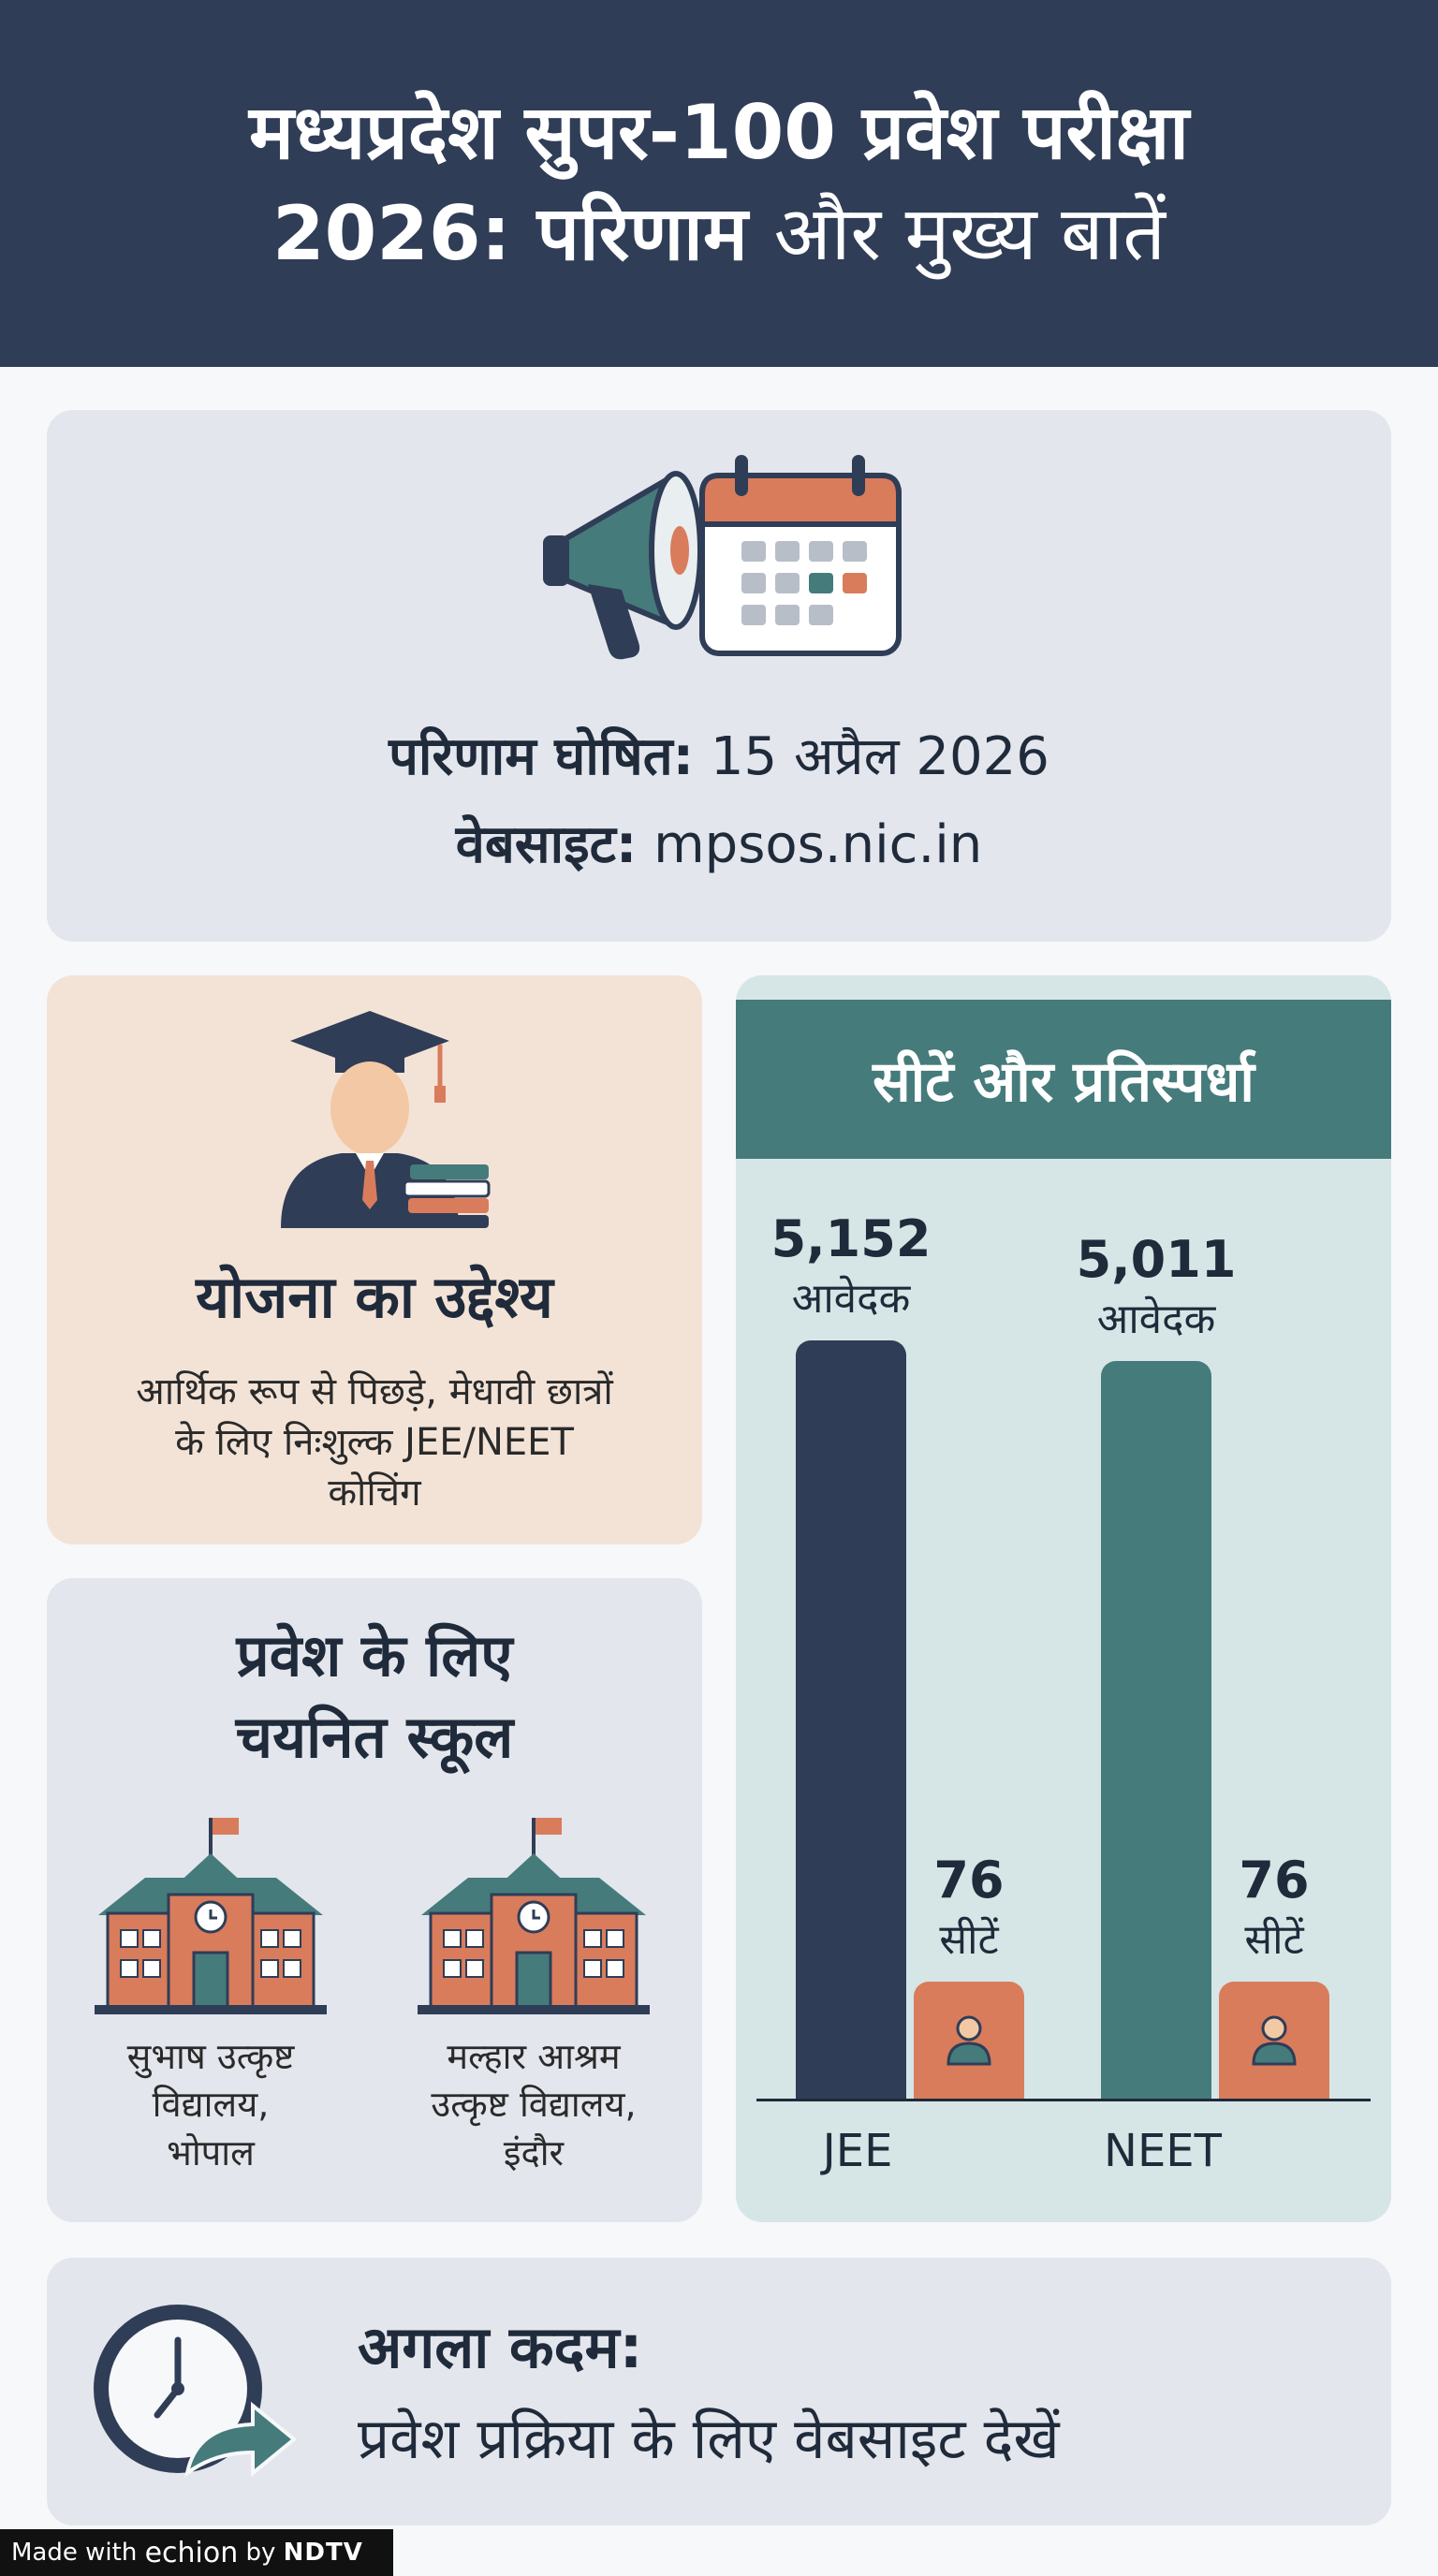 The width and height of the screenshot is (1438, 2576). Describe the element at coordinates (623, 565) in the screenshot. I see `megaphone-icon` at that location.